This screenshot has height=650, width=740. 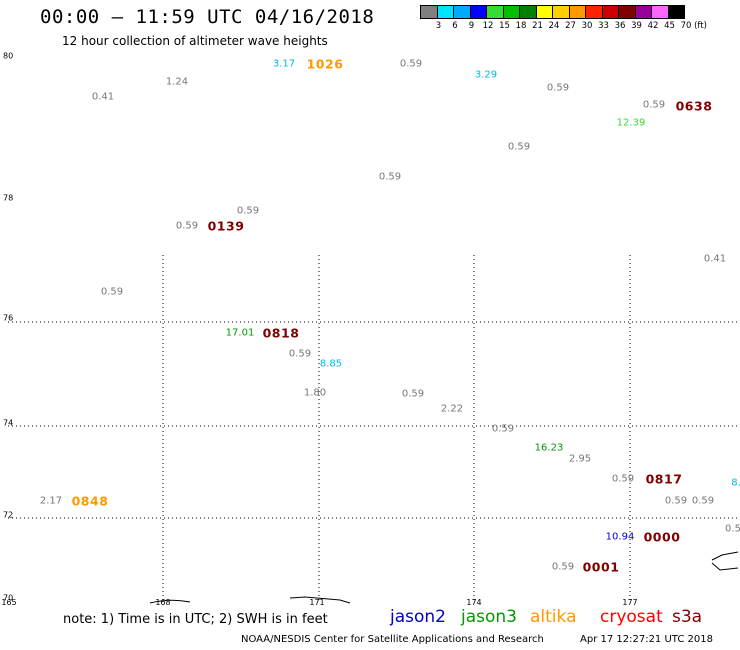 I want to click on lat-label: 78, so click(x=8, y=198).